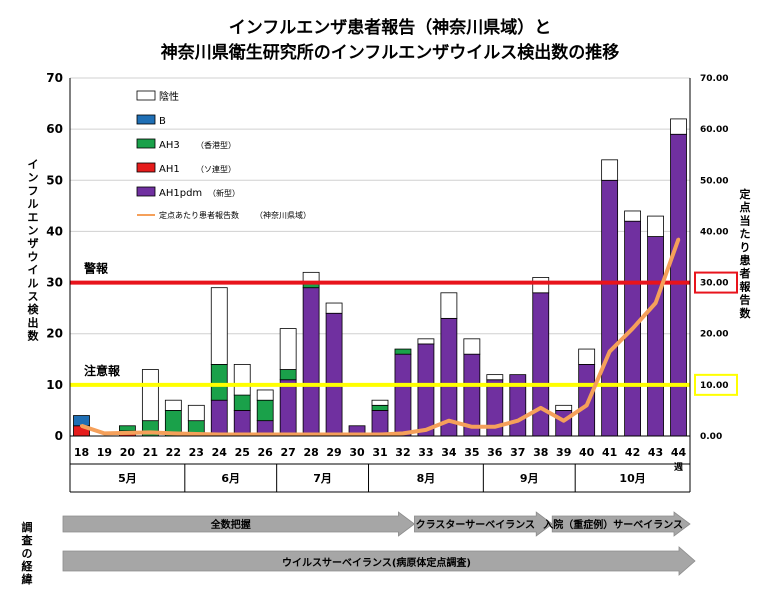 The width and height of the screenshot is (781, 602). Describe the element at coordinates (564, 407) in the screenshot. I see `bar-陰性-39` at that location.